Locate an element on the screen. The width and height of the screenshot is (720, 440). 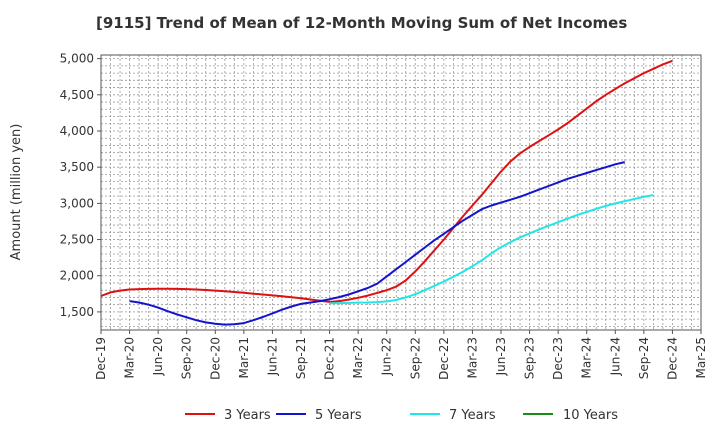
x-tick-label: Dec-21 is located at coordinates (330, 358).